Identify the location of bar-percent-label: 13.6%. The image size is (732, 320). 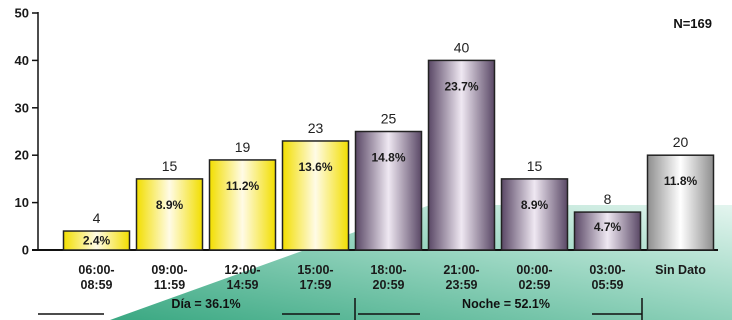
(315, 167).